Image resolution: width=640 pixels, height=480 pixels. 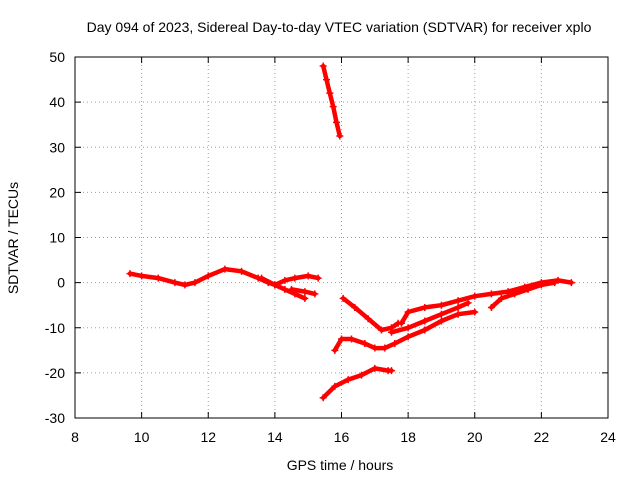 I want to click on y-tick-label: 20, so click(x=57, y=192).